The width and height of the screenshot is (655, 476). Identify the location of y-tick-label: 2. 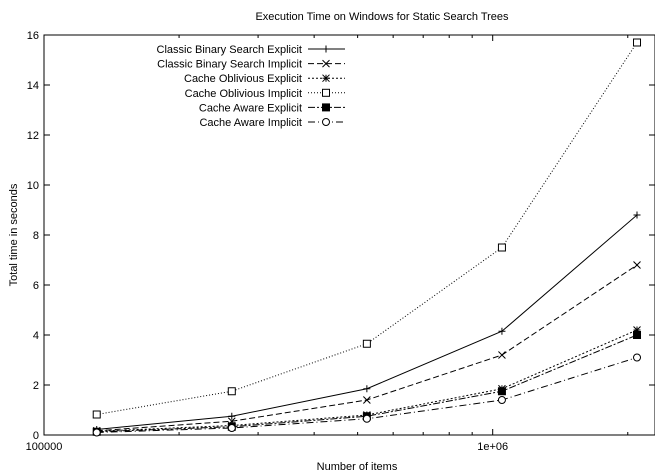
(36, 386).